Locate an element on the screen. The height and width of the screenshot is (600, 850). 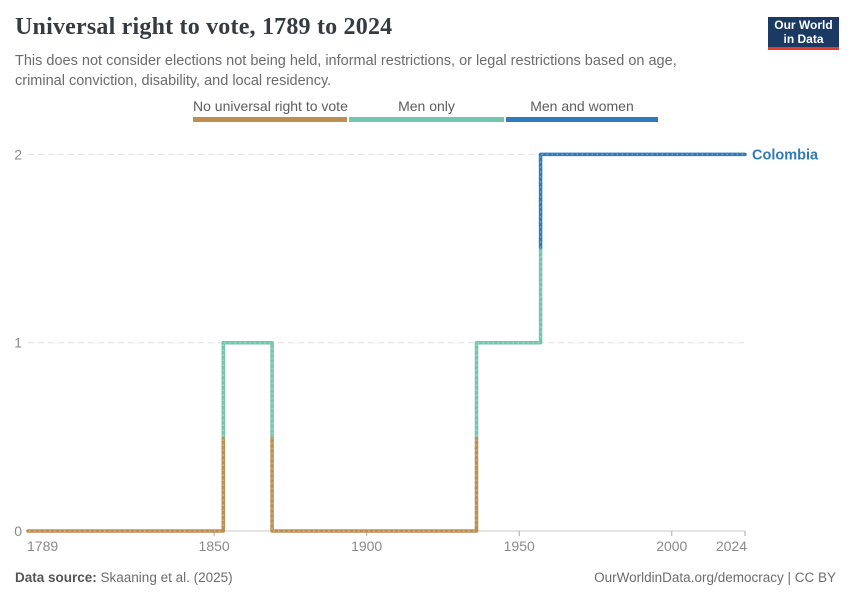
y-tick-label: 1 is located at coordinates (18, 343).